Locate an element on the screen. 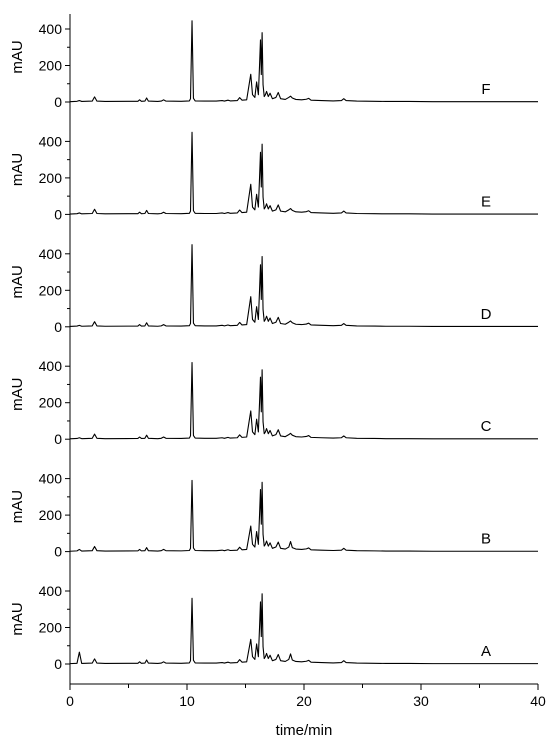 The width and height of the screenshot is (550, 749). x-tick-label: 10 is located at coordinates (187, 701).